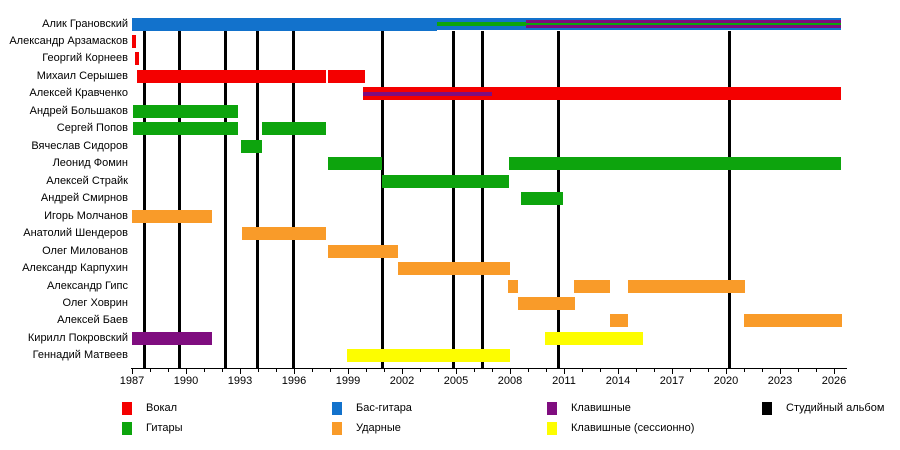 The image size is (900, 450). I want to click on tick-label: 2023, so click(780, 381).